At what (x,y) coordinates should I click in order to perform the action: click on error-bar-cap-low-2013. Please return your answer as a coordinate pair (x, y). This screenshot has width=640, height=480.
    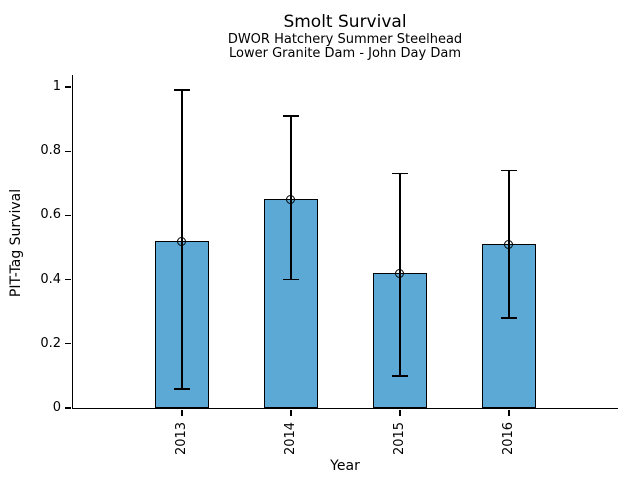
    Looking at the image, I should click on (182, 389).